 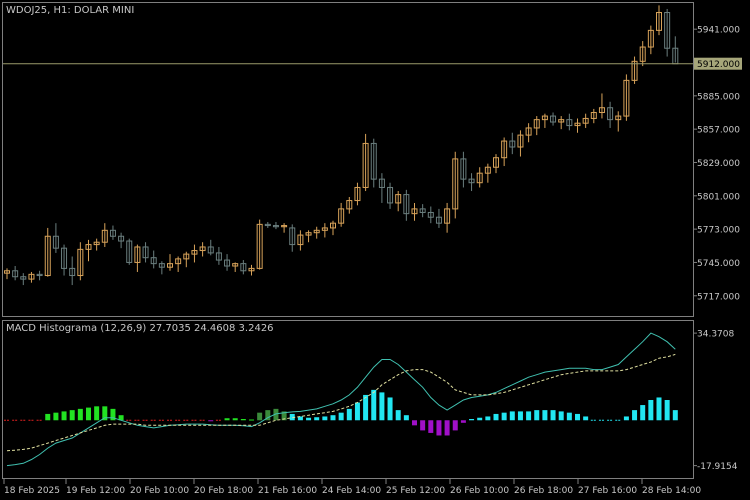 I want to click on price-tick-label: 5745.000, so click(x=718, y=264).